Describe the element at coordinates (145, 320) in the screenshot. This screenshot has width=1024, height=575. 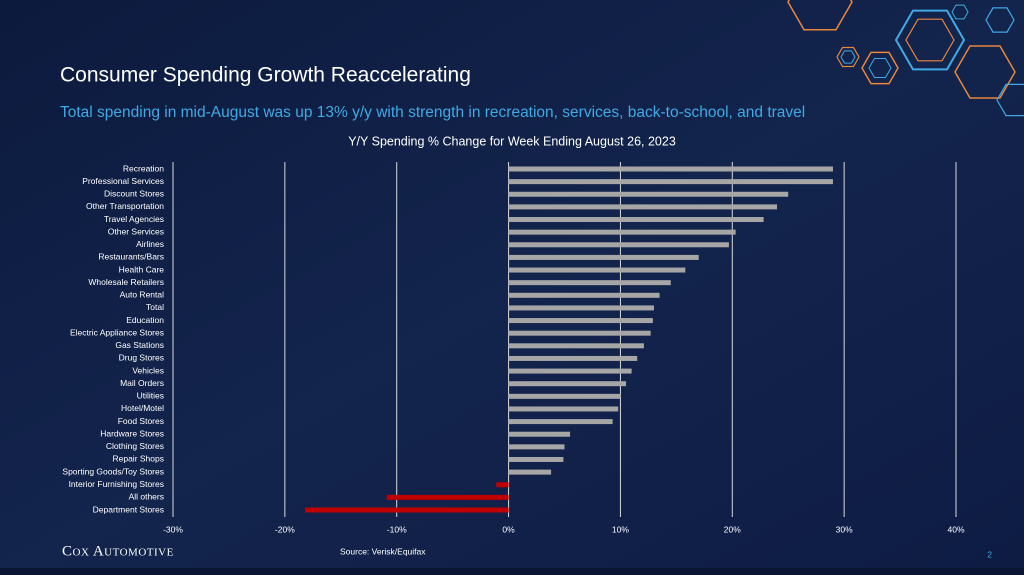
I see `category-label: Education` at that location.